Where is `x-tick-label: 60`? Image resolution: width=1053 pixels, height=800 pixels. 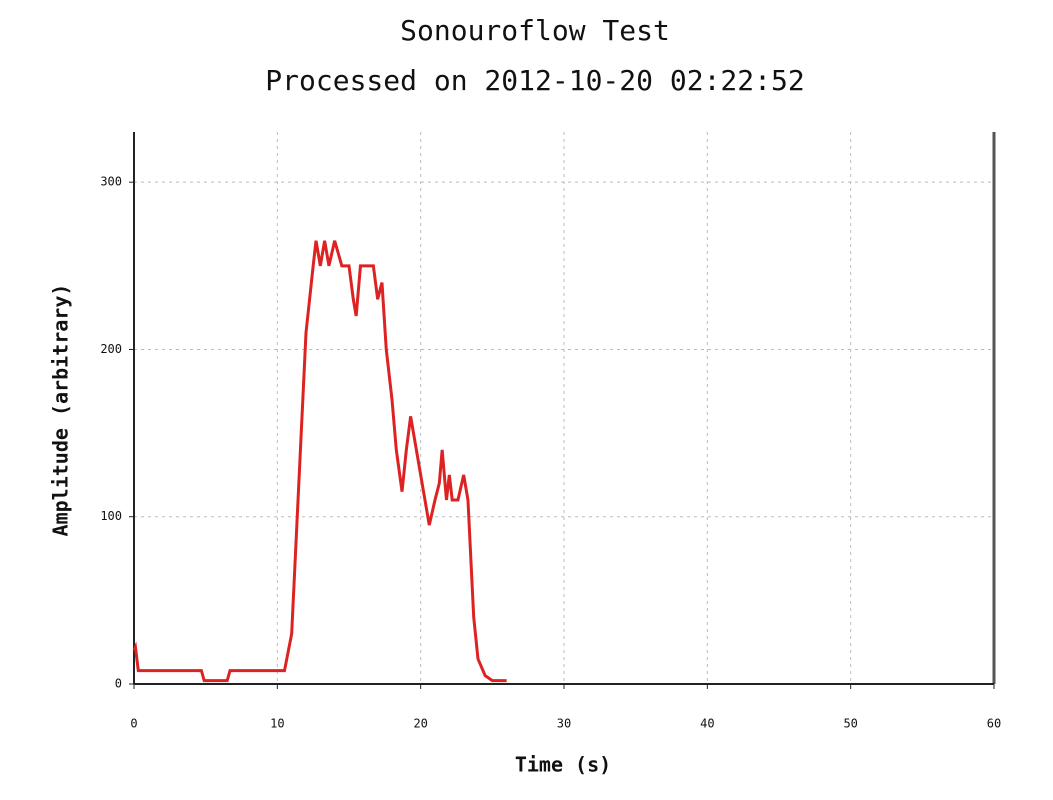
x-tick-label: 60 is located at coordinates (994, 724).